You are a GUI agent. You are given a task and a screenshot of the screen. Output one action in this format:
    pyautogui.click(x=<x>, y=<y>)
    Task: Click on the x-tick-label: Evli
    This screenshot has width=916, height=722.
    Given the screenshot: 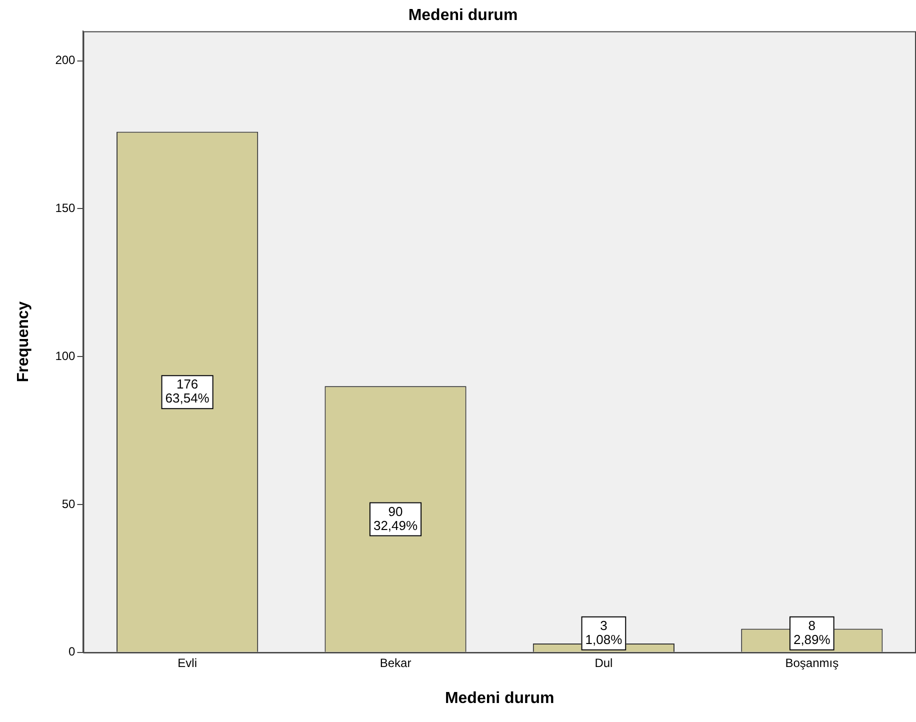 What is the action you would take?
    pyautogui.click(x=187, y=663)
    